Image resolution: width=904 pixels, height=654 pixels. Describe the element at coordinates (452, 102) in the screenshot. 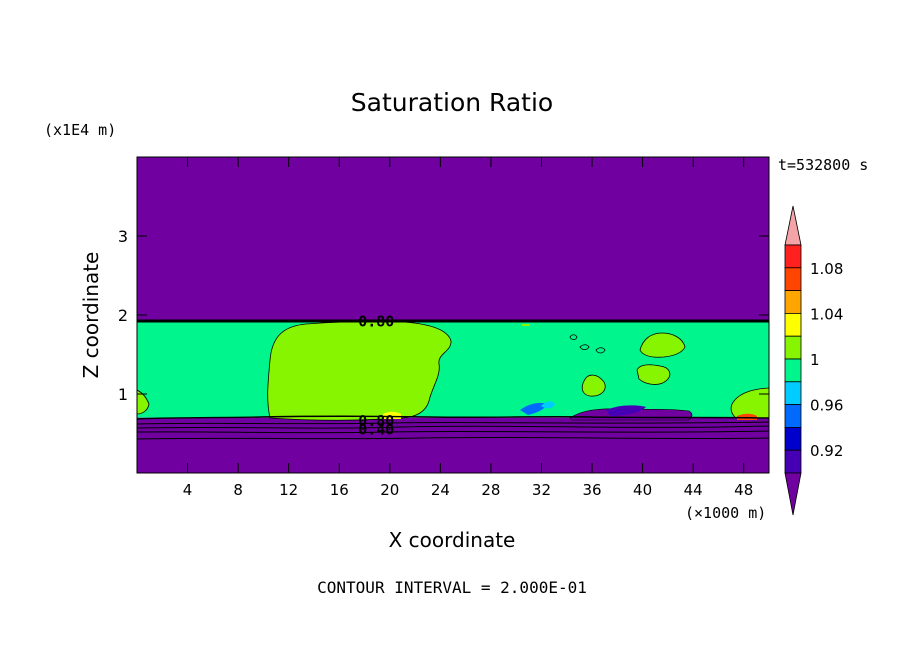

I see `chart-title: Saturation Ratio` at that location.